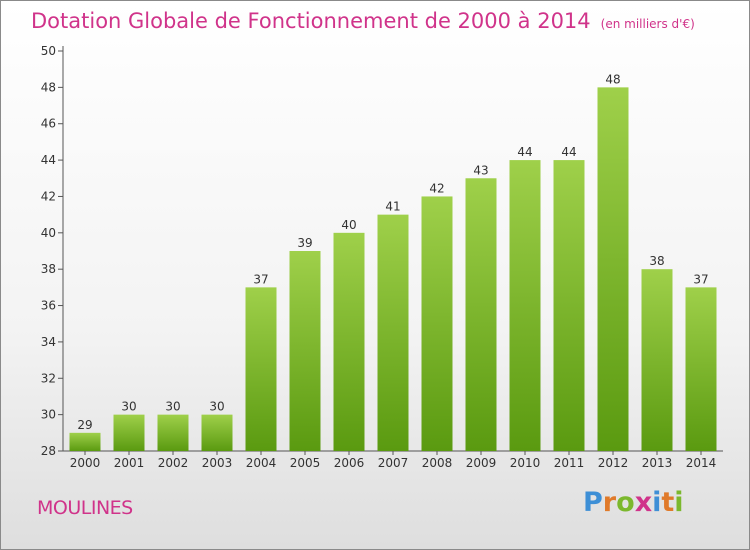 The height and width of the screenshot is (550, 750). What do you see at coordinates (656, 261) in the screenshot?
I see `bar-value-label: 38` at bounding box center [656, 261].